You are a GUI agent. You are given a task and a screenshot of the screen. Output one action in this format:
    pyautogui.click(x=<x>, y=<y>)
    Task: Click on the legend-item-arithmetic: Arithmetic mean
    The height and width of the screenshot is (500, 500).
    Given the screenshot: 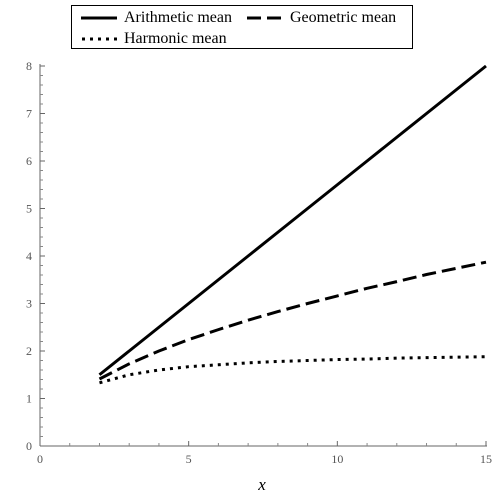 What is the action you would take?
    pyautogui.click(x=156, y=18)
    